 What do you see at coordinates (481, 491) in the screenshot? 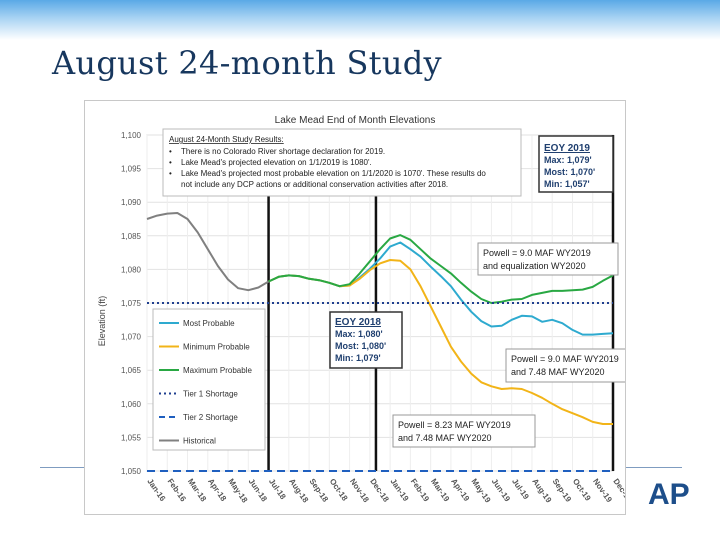
I see `x-tick-label: May-19` at bounding box center [481, 491].